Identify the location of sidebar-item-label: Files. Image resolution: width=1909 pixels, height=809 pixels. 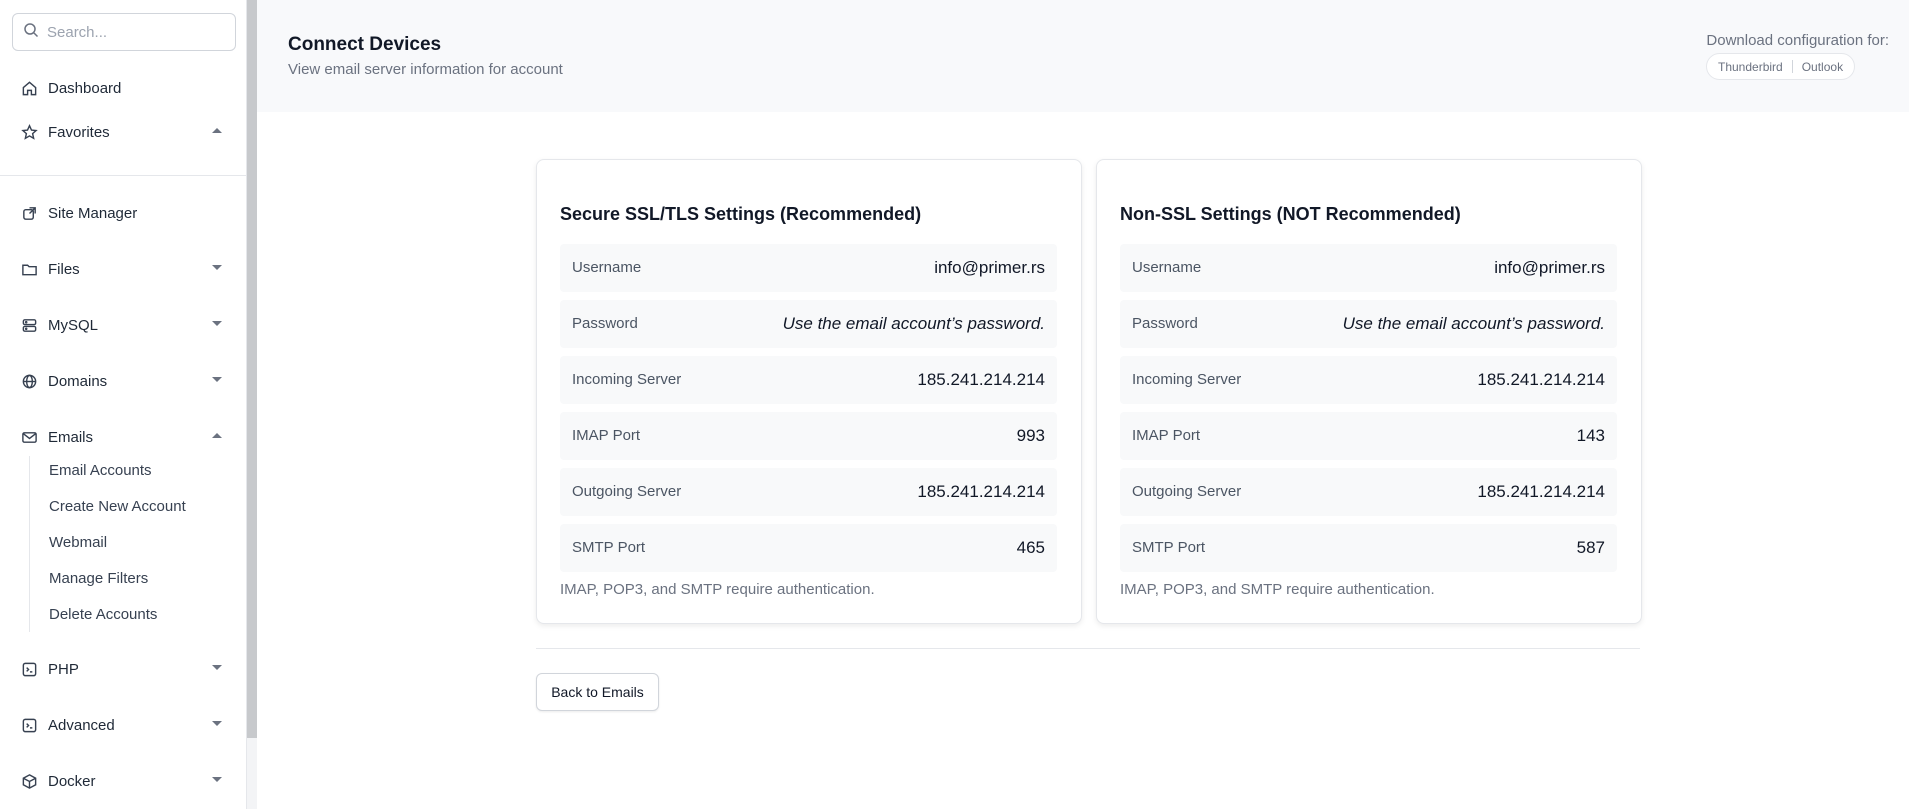
(64, 269).